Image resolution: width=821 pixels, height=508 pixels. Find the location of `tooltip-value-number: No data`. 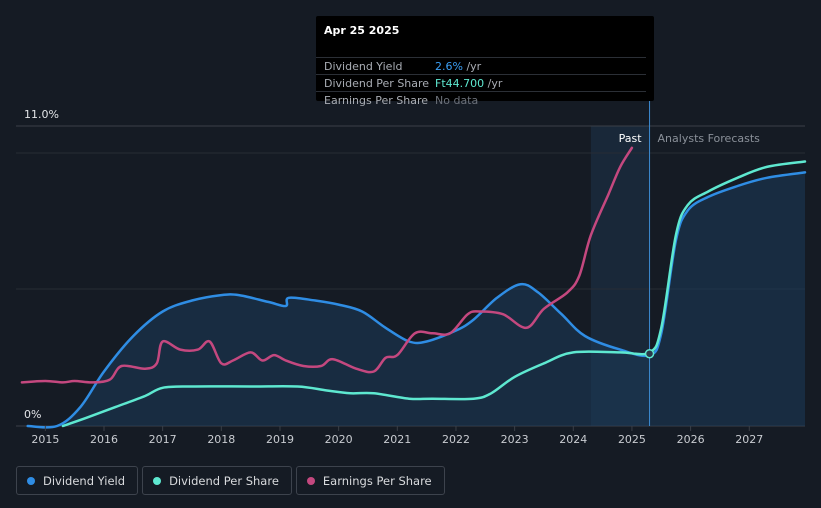

tooltip-value-number: No data is located at coordinates (457, 100).